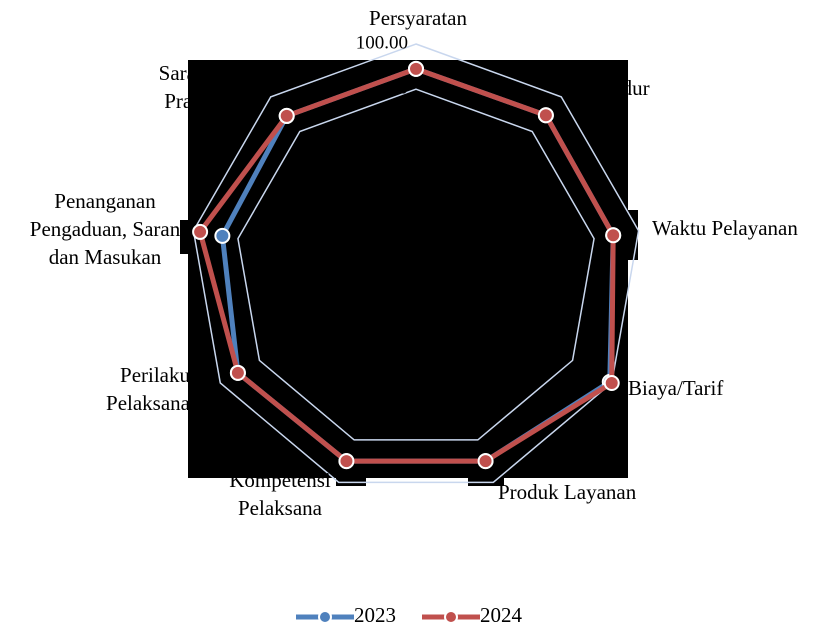  I want to click on category-label: Kompetensi Pelaksana, so click(280, 494).